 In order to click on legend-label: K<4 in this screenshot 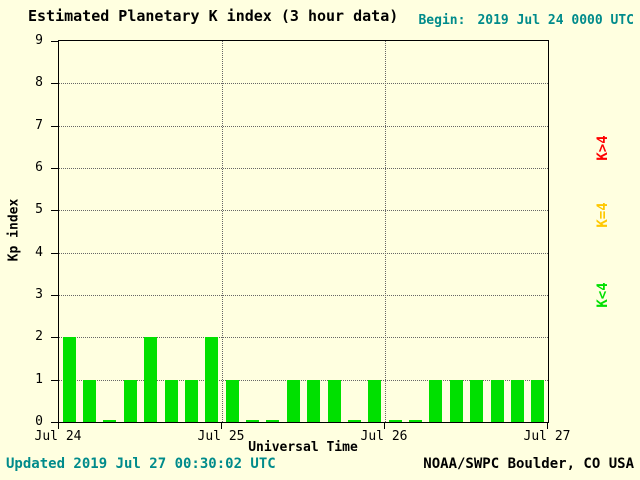, I will do `click(603, 295)`.